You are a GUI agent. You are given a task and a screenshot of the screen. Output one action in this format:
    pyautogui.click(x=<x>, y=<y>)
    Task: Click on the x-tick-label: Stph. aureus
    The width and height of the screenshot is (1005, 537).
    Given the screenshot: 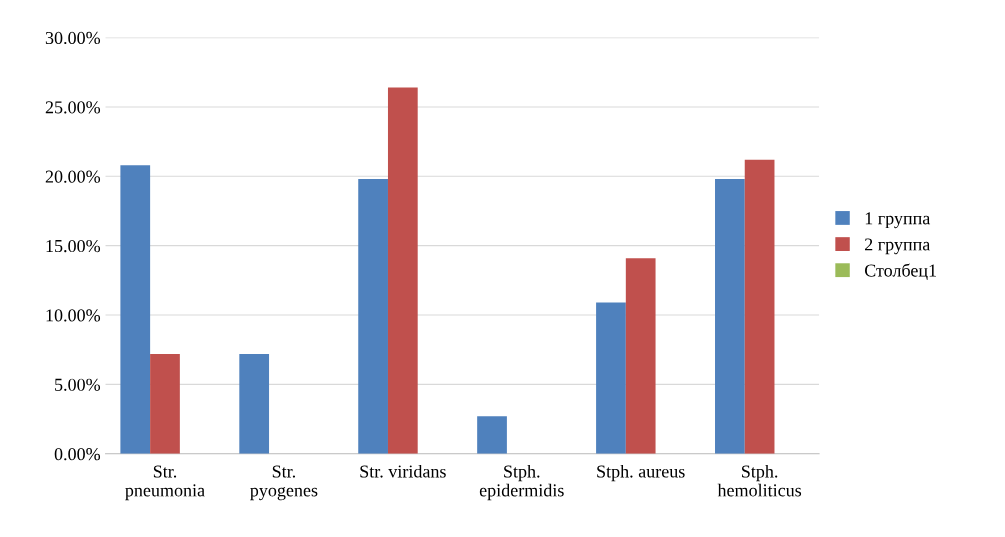 What is the action you would take?
    pyautogui.click(x=641, y=473)
    